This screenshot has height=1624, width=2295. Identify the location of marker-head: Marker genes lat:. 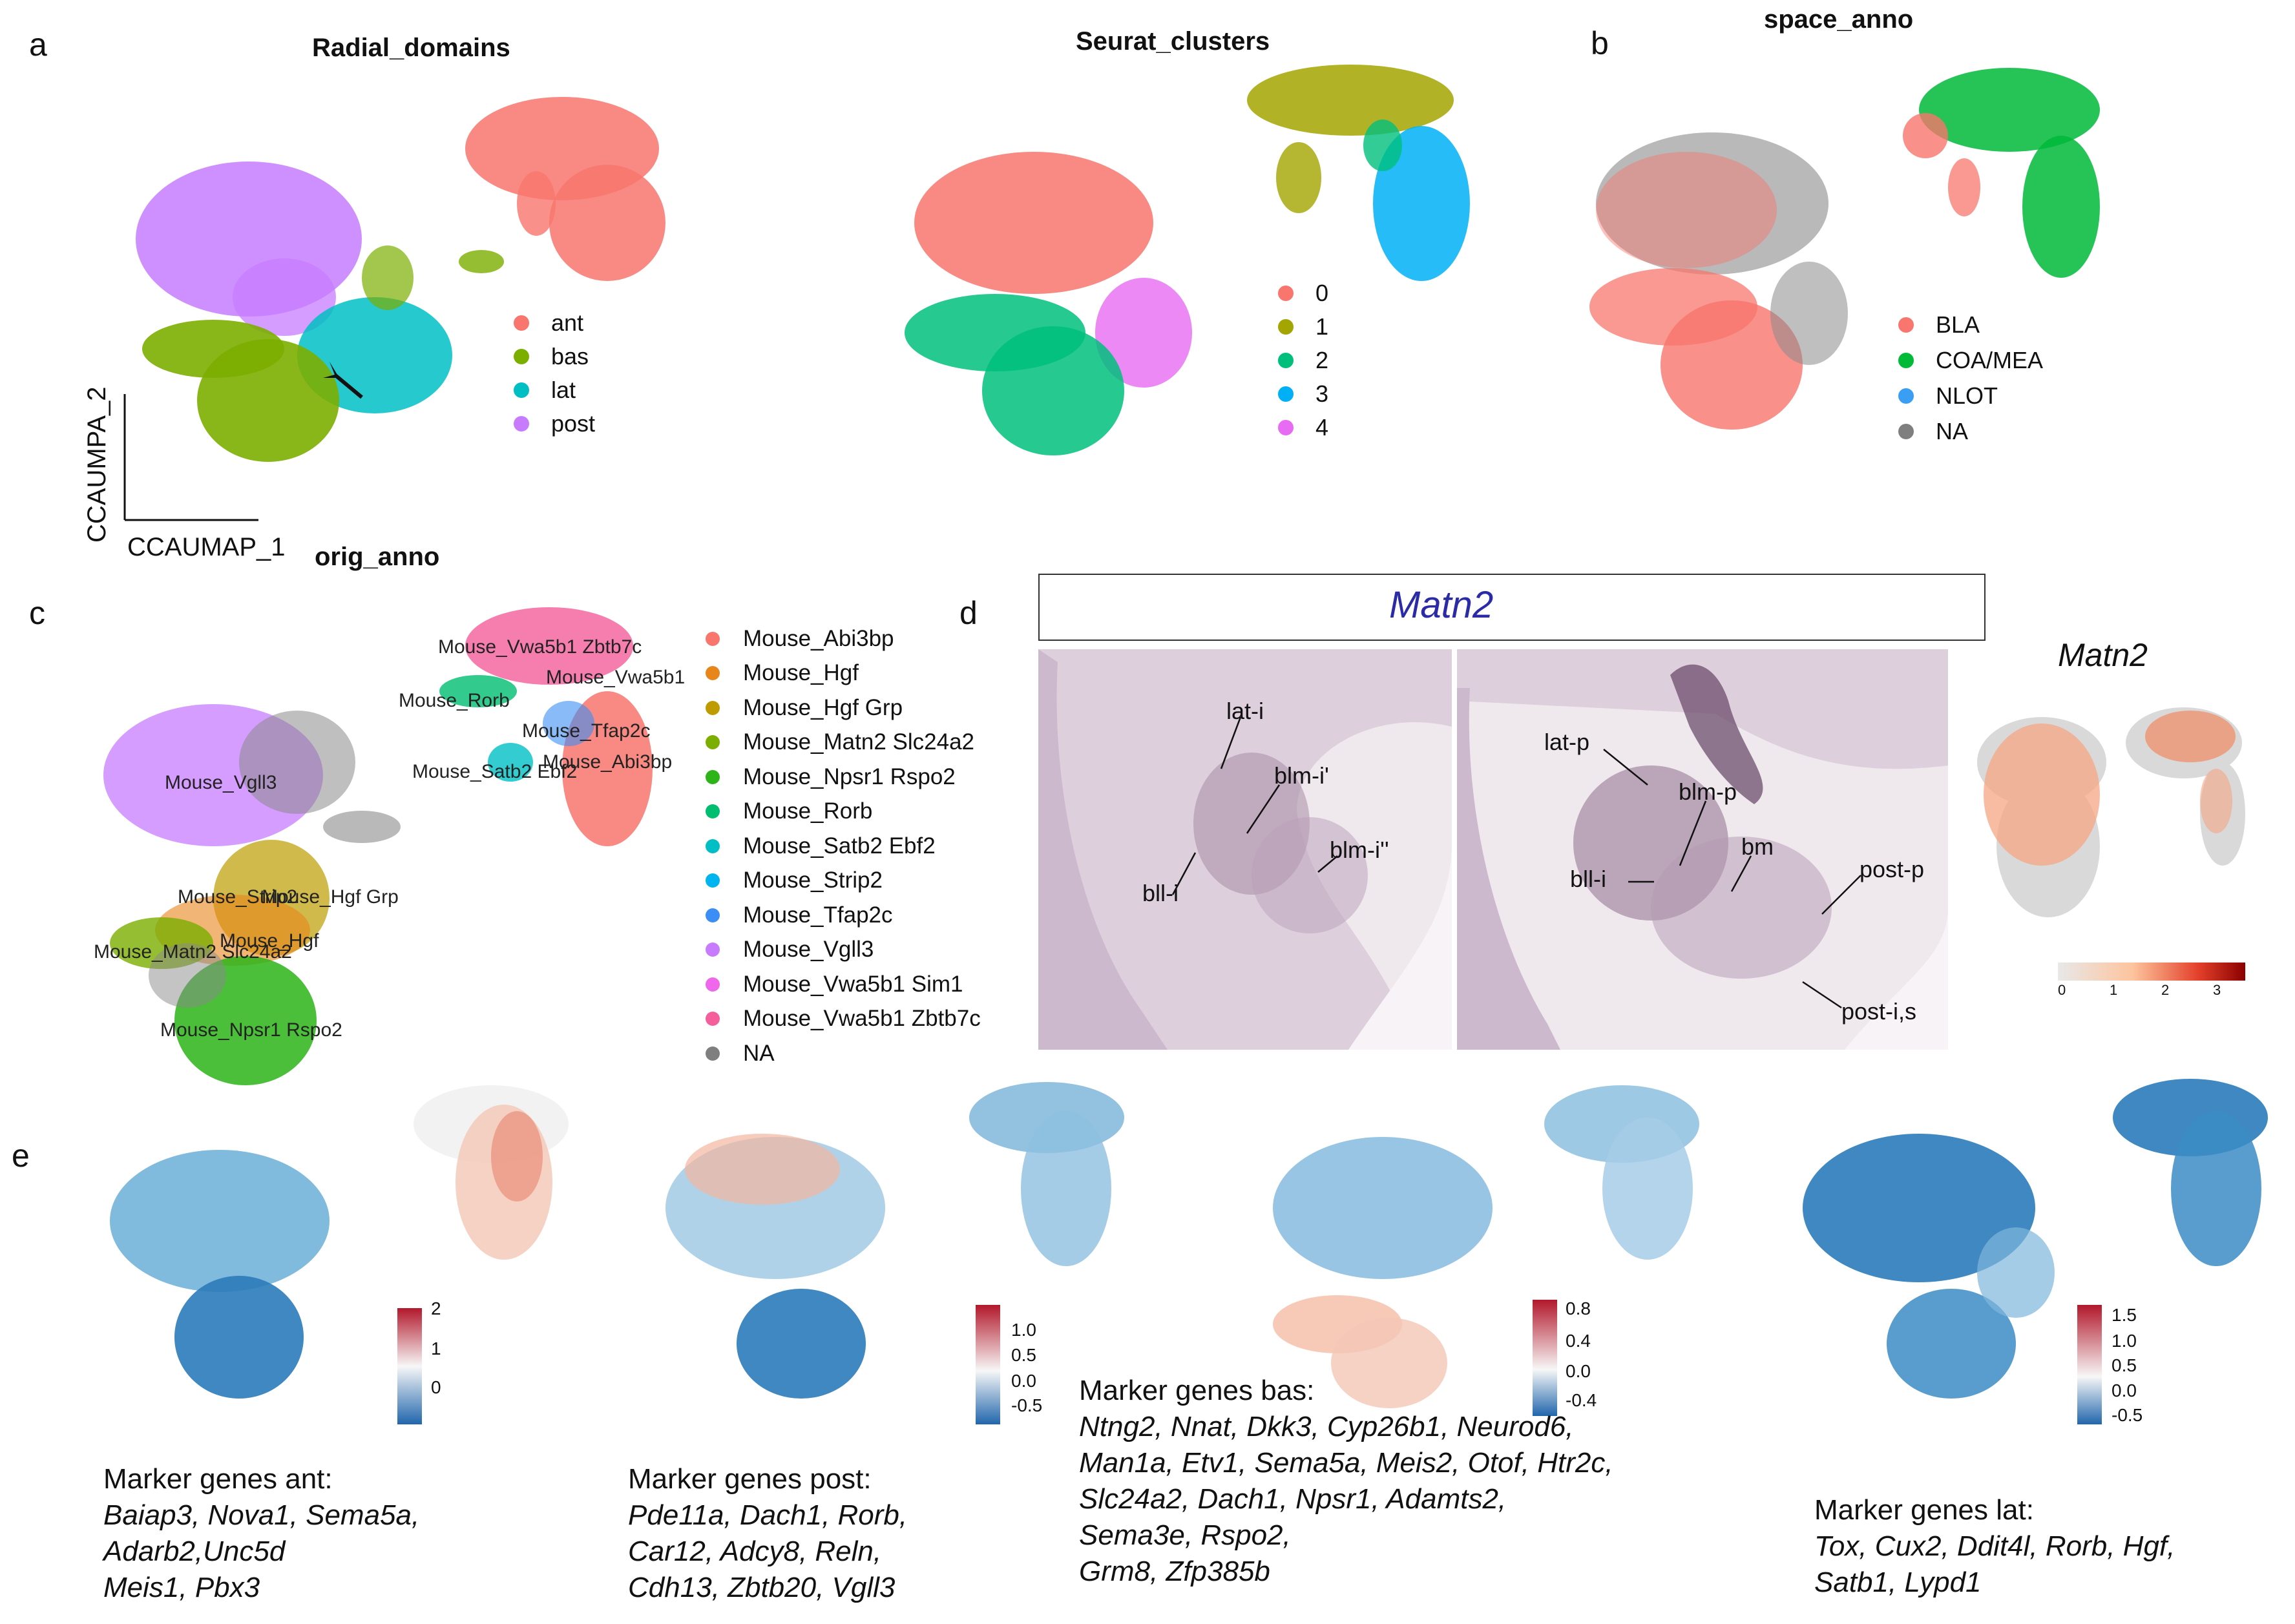
(1924, 1510).